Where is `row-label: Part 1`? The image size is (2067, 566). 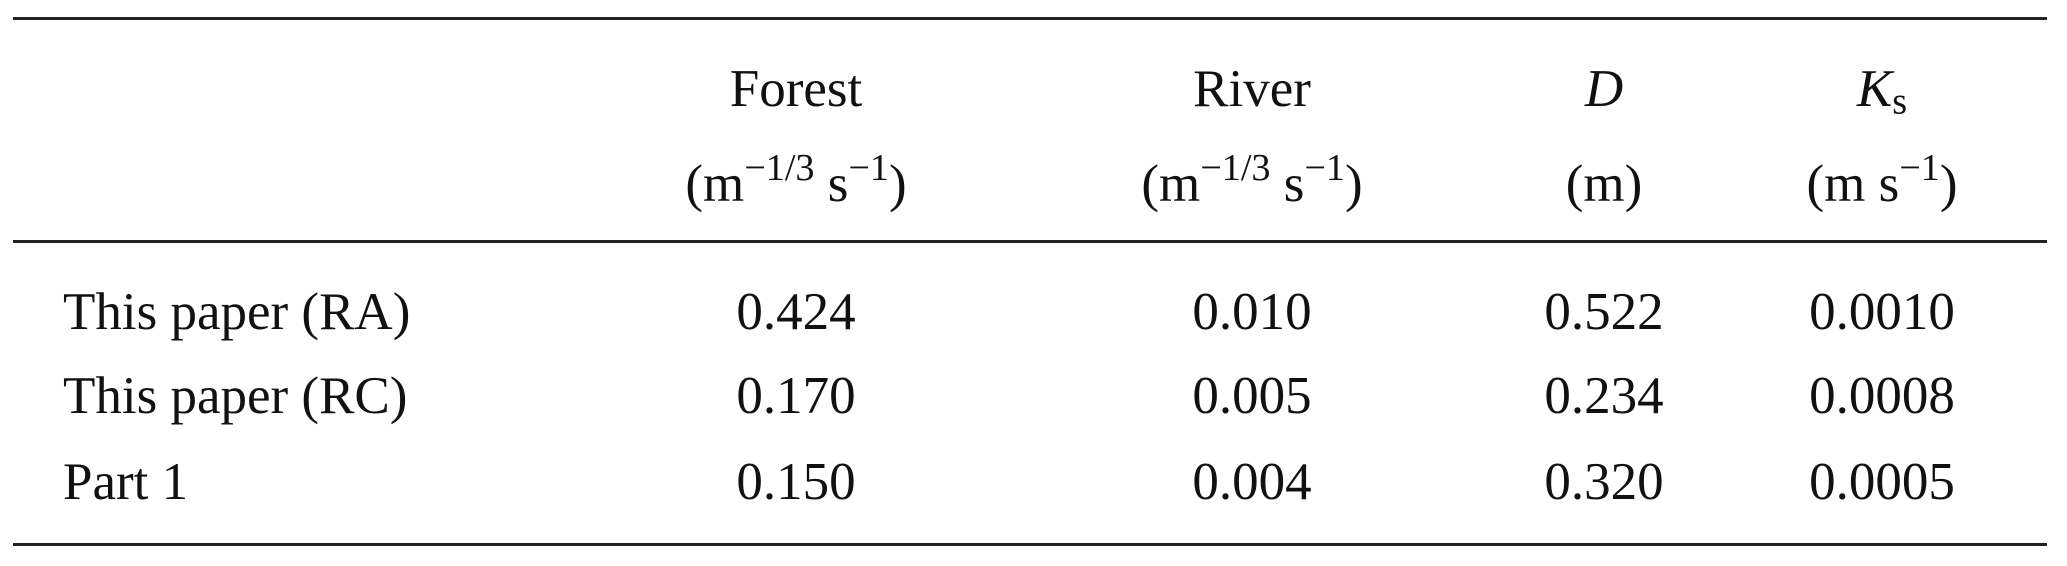 row-label: Part 1 is located at coordinates (126, 482).